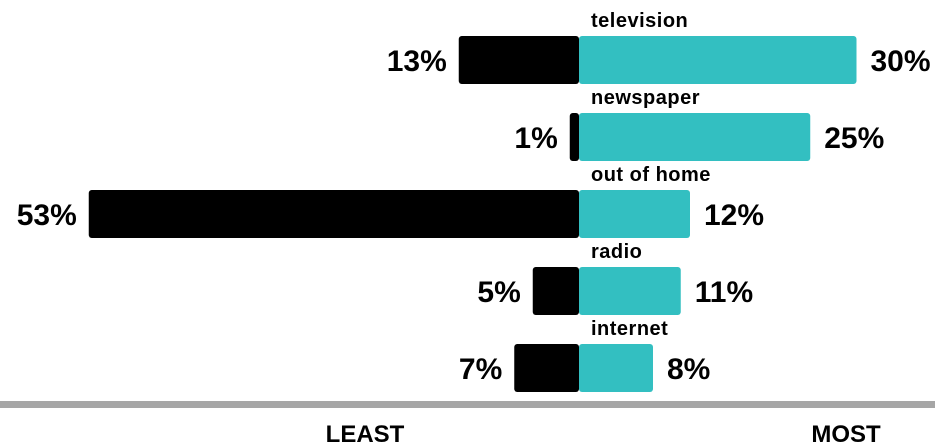 This screenshot has width=935, height=448. Describe the element at coordinates (901, 61) in the screenshot. I see `most-value-television: 30%` at that location.